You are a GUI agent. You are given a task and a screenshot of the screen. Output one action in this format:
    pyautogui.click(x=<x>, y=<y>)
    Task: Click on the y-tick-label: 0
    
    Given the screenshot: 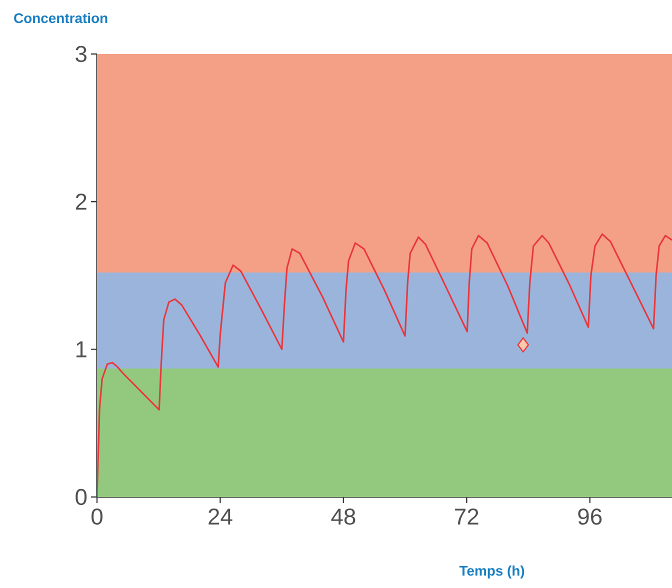 What is the action you would take?
    pyautogui.click(x=81, y=497)
    